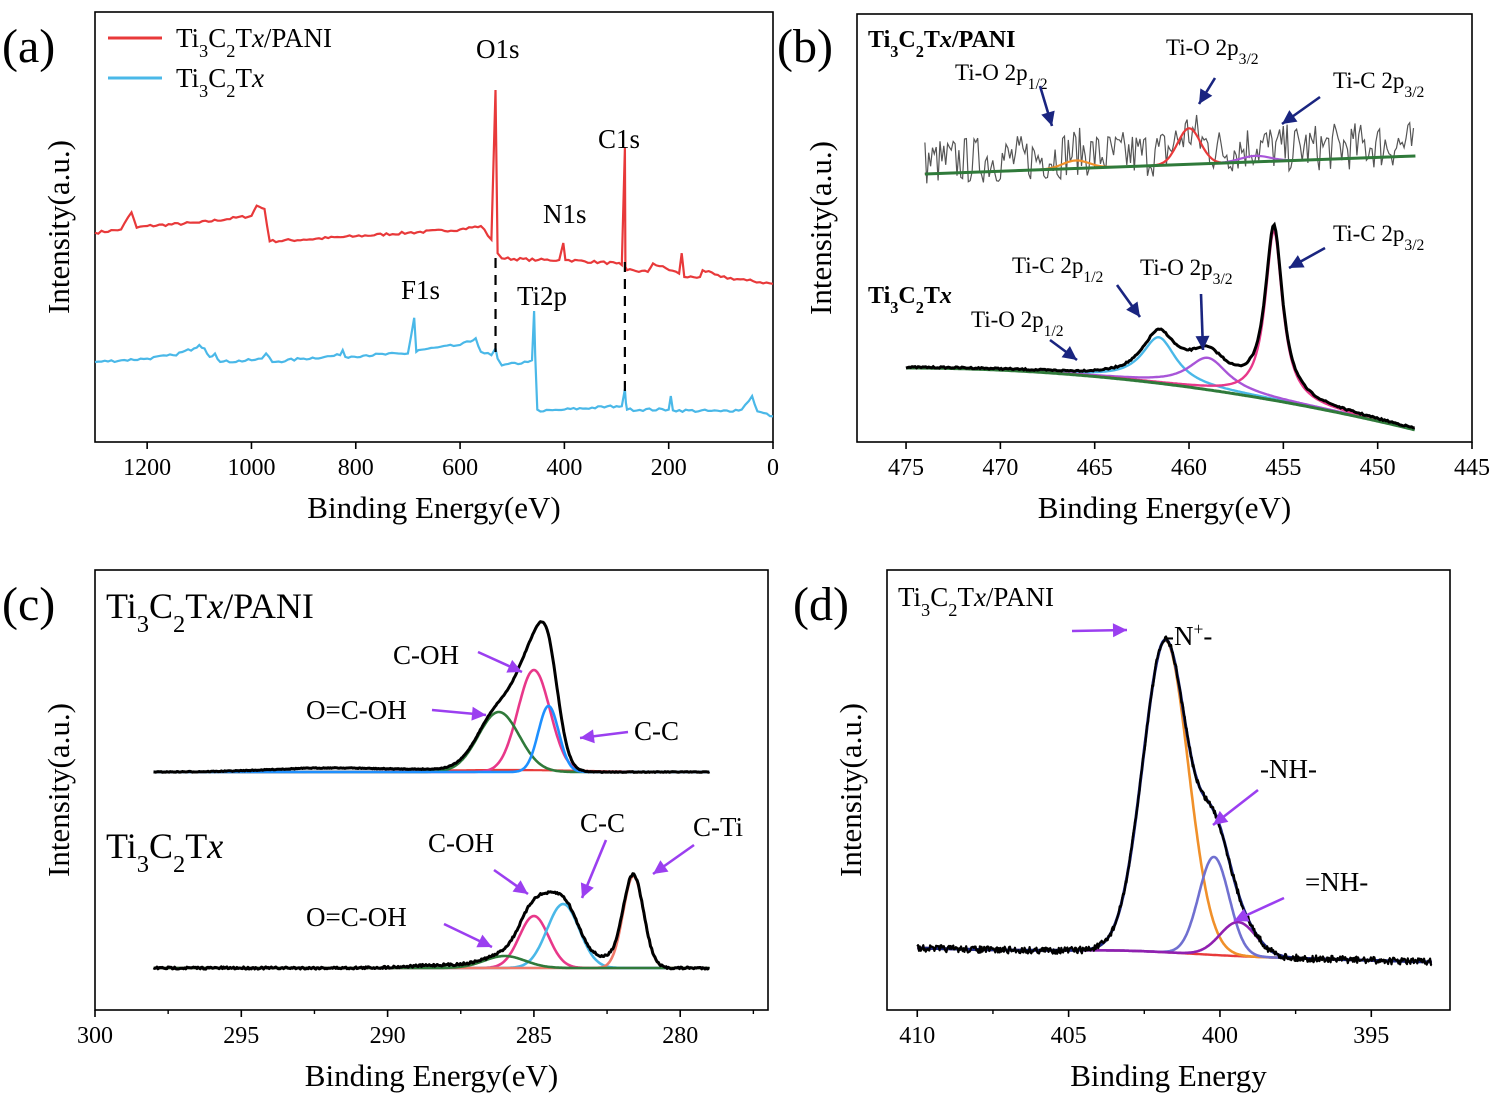 This screenshot has width=1500, height=1112. What do you see at coordinates (187, 78) in the screenshot?
I see `legend-label-1-part: Ti` at bounding box center [187, 78].